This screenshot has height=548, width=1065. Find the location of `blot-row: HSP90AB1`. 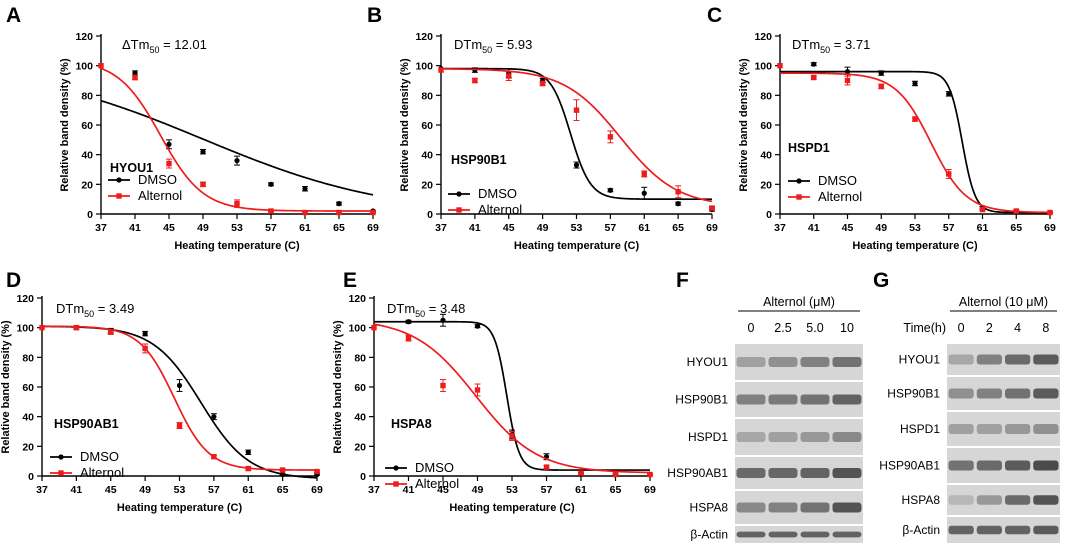

blot-row: HSP90AB1 is located at coordinates (765, 473).